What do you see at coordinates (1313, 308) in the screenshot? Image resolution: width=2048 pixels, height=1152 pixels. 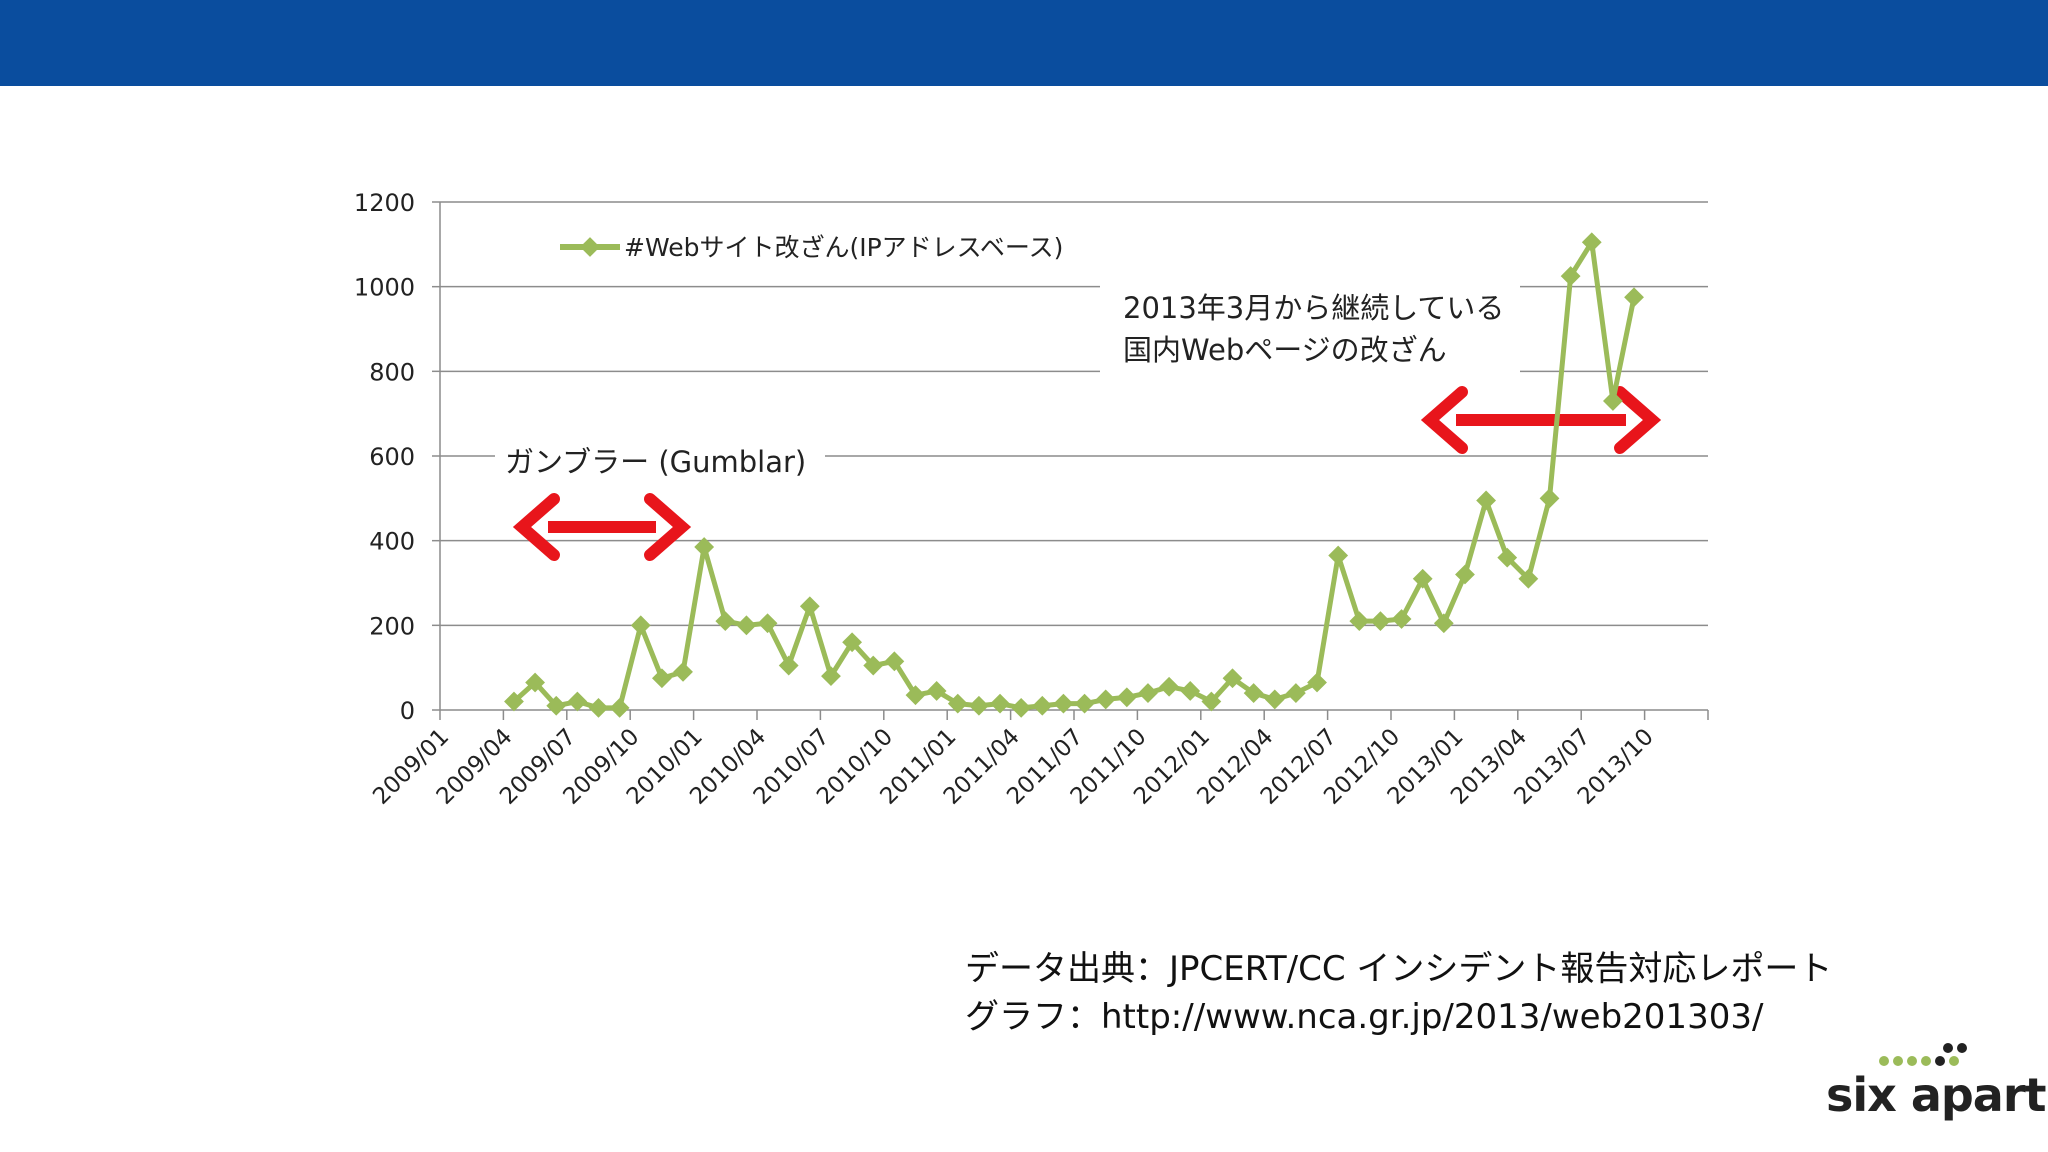 I see `domestic-label-line1: 2013年3月から継続している` at bounding box center [1313, 308].